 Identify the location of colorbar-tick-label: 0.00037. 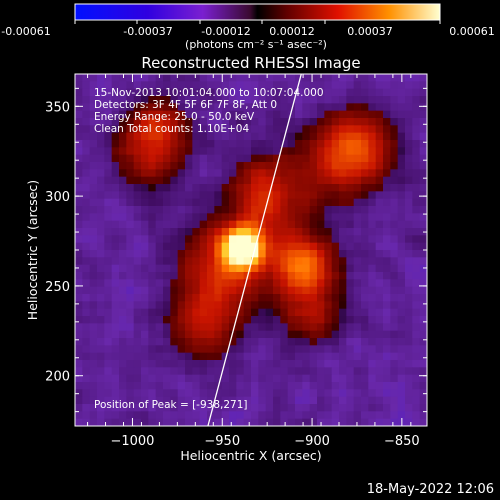
(370, 31).